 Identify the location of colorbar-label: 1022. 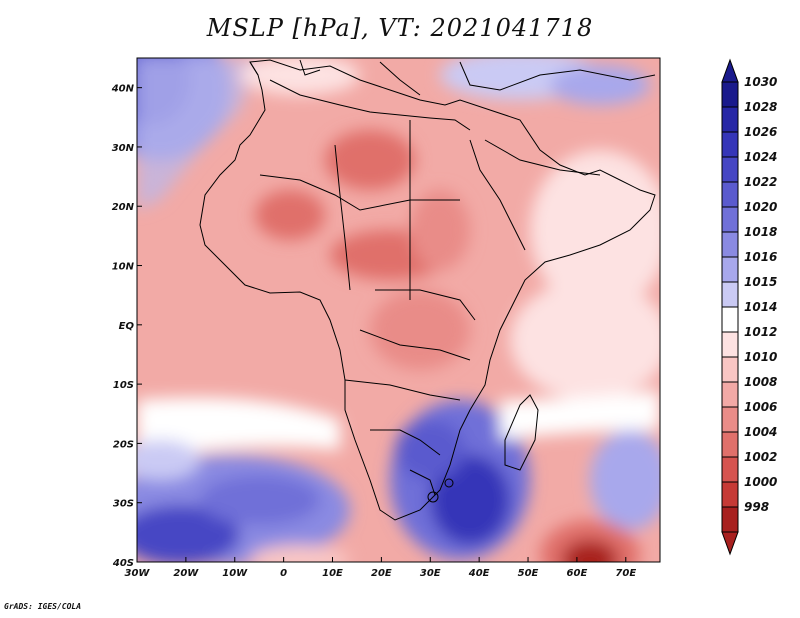
(760, 182).